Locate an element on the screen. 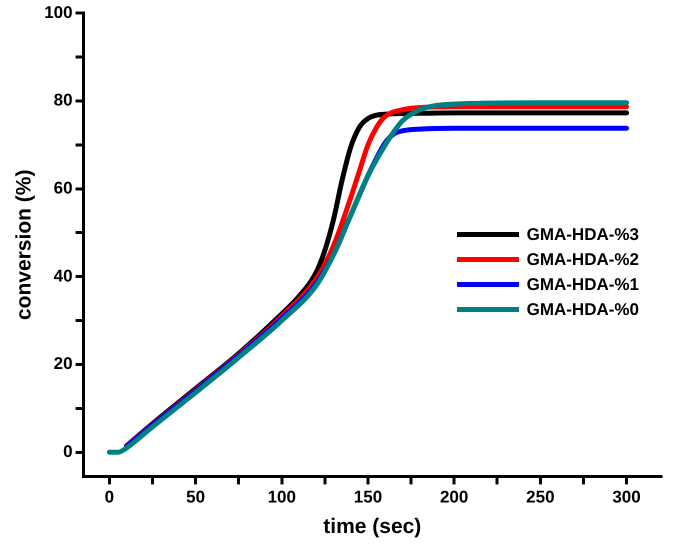  y-tick-label: 0 is located at coordinates (68, 451).